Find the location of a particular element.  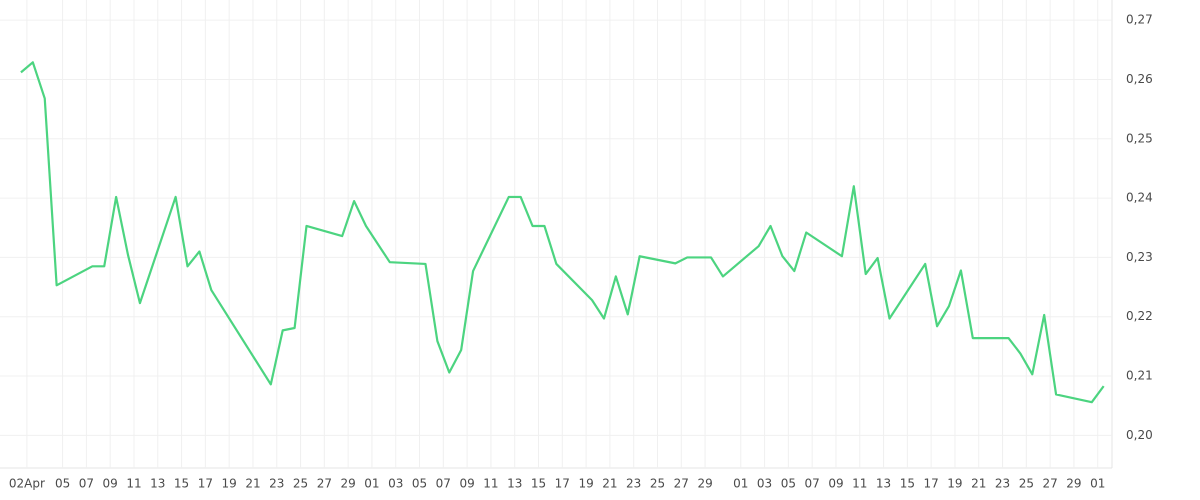

y-tick-label: 0,24 is located at coordinates (1139, 198).